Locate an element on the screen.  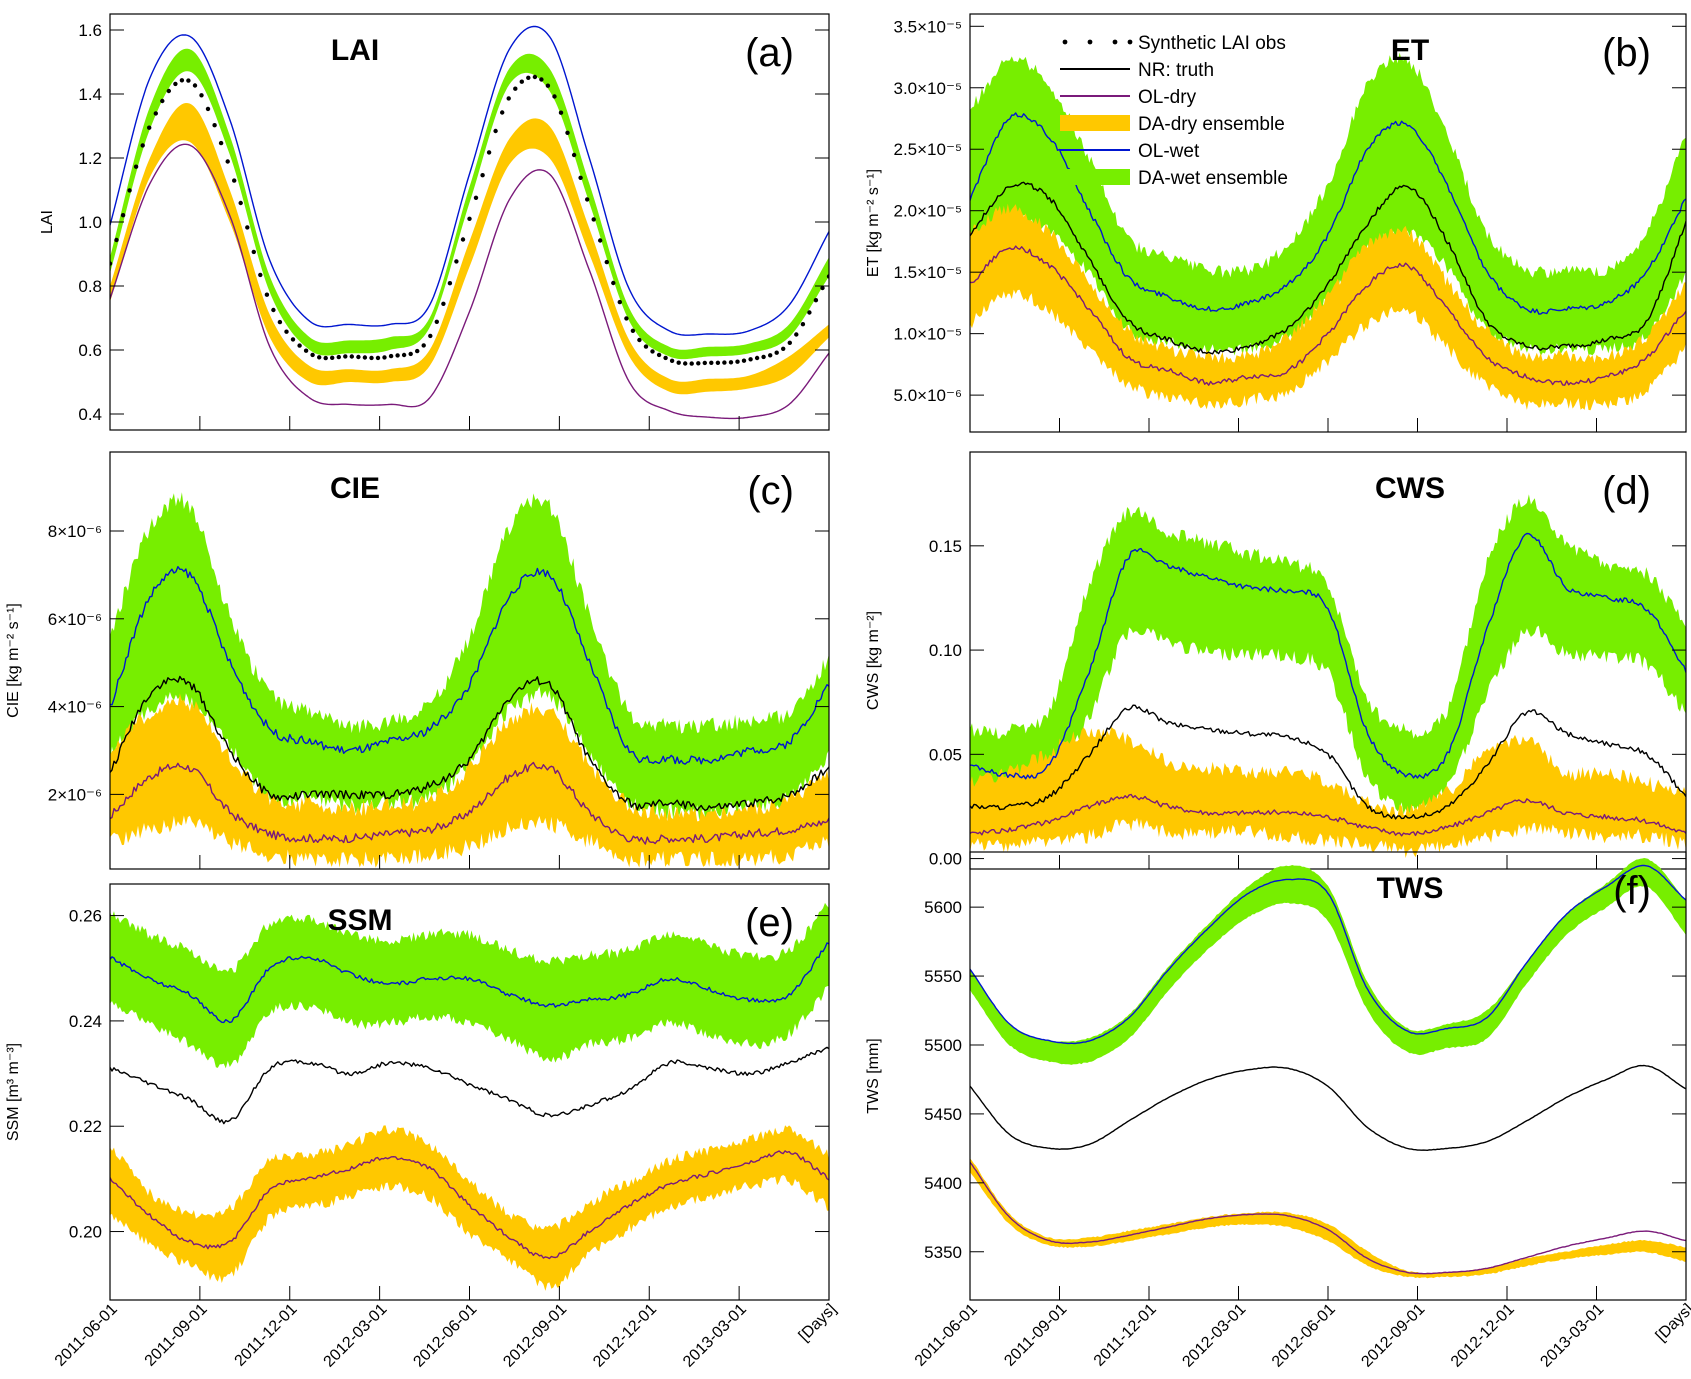
legend-label-ol_wet: OL-wet is located at coordinates (1169, 151).